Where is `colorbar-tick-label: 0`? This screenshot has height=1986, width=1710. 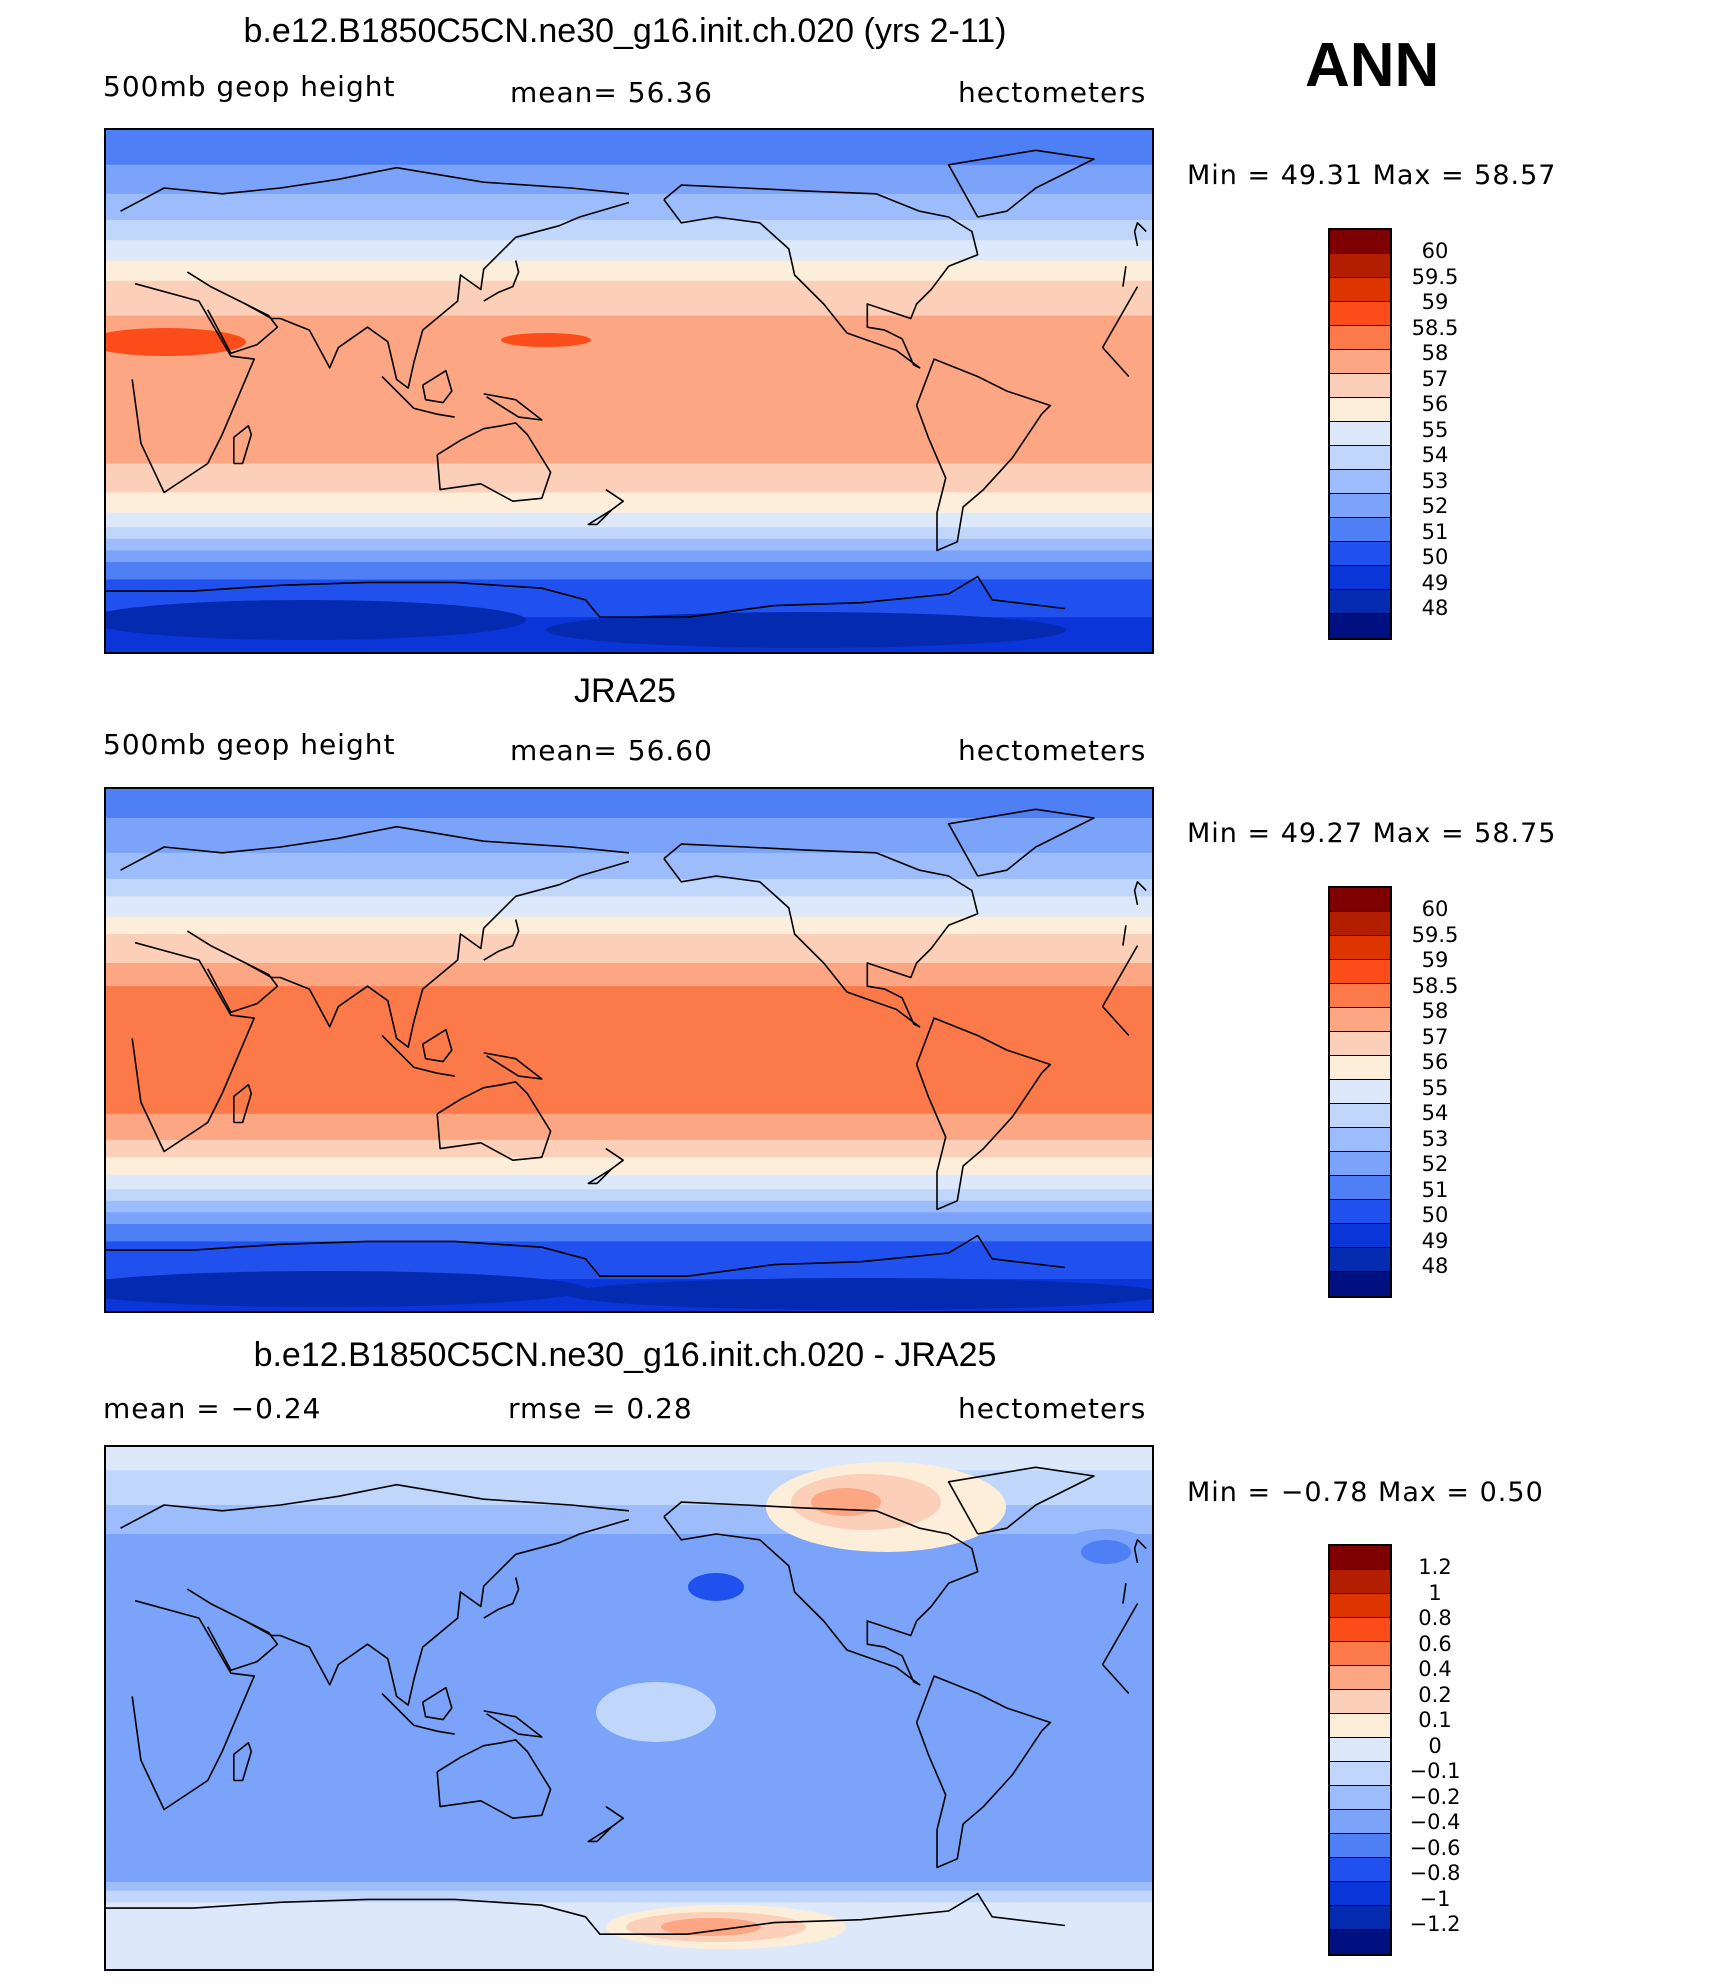 colorbar-tick-label: 0 is located at coordinates (1435, 1745).